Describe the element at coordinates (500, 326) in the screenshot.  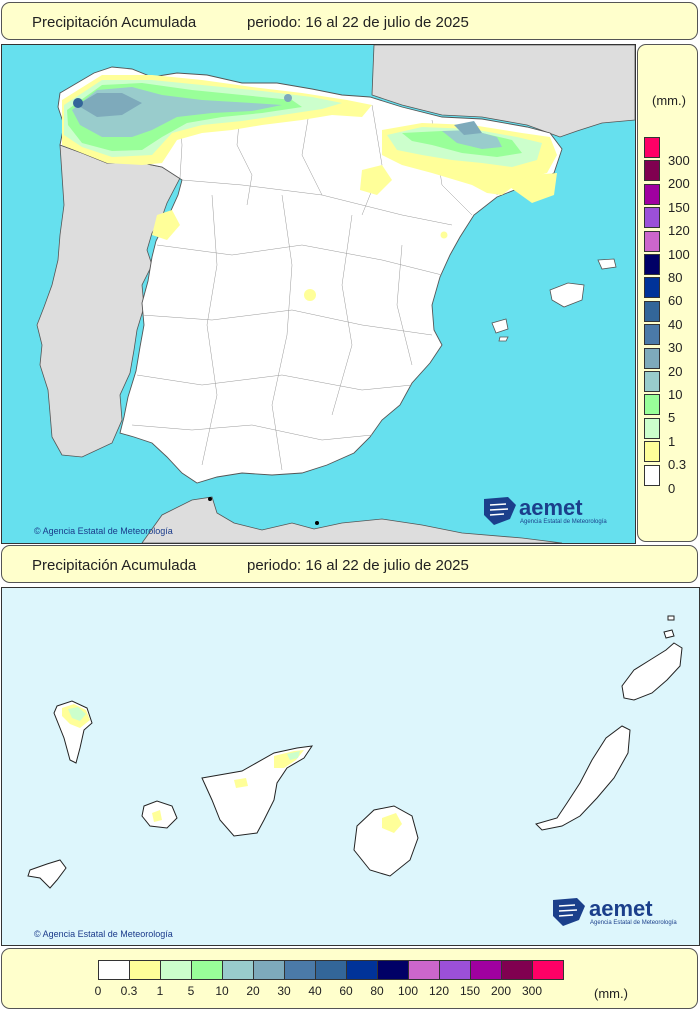
I see `ibiza-island` at that location.